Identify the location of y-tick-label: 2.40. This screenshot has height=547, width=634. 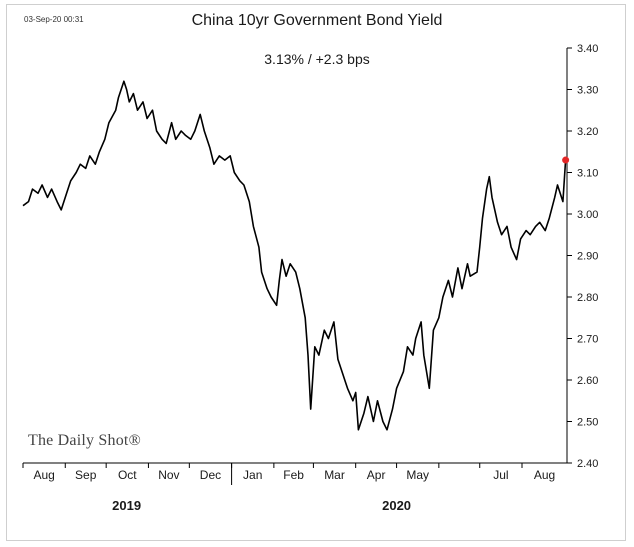
(587, 464).